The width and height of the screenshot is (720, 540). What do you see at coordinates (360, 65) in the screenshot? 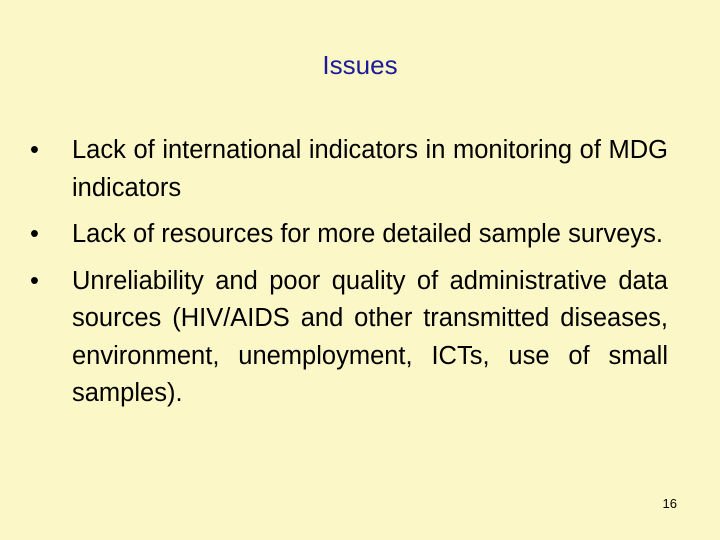
I see `slide-title: Issues` at bounding box center [360, 65].